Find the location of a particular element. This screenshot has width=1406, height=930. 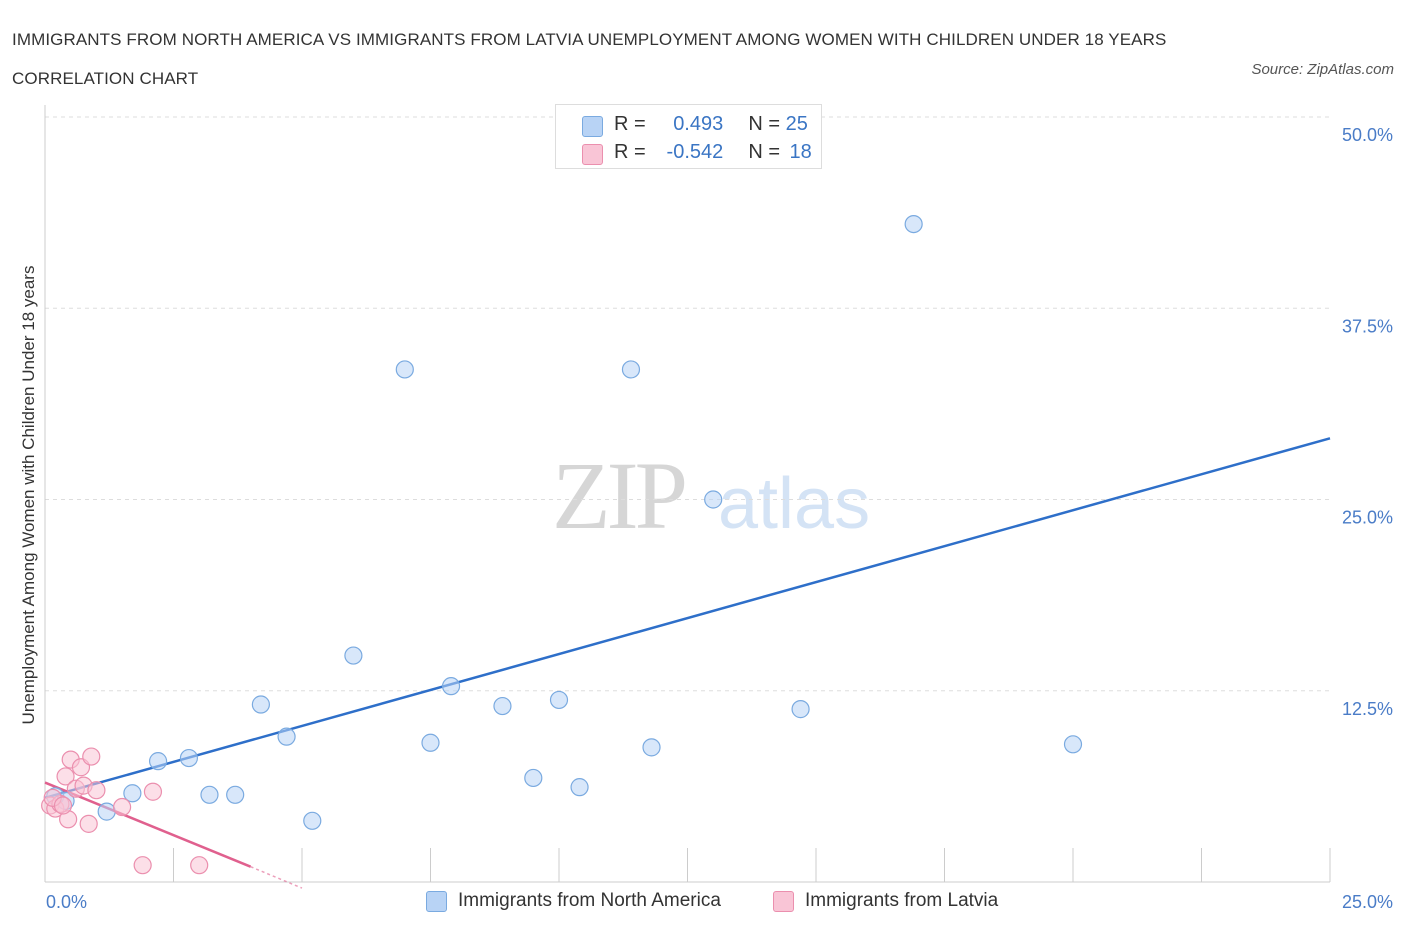

legend-n-value: 25 is located at coordinates (796, 124).